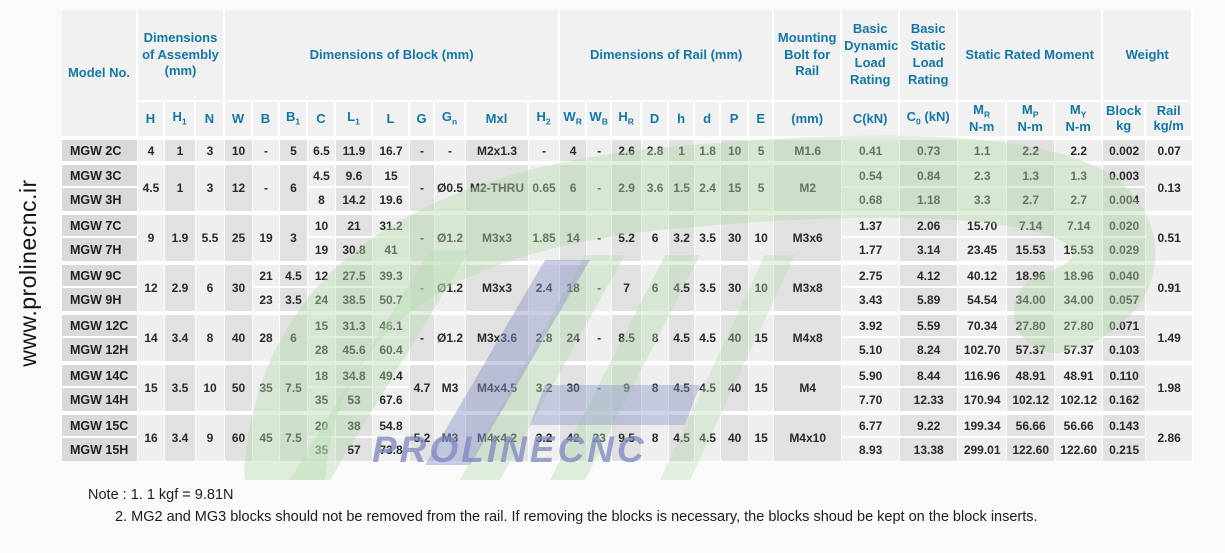 The image size is (1225, 553). What do you see at coordinates (574, 288) in the screenshot?
I see `table-cell: 18` at bounding box center [574, 288].